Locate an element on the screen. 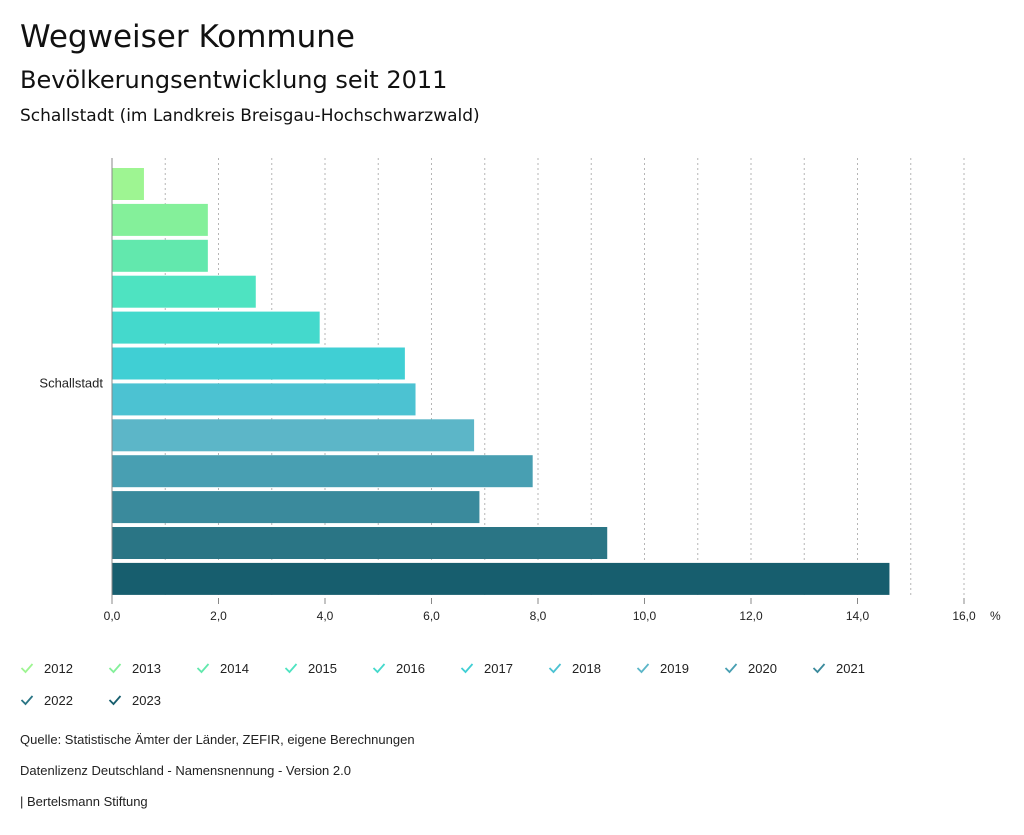 The width and height of the screenshot is (1024, 835). x-tick-label: 10,0 is located at coordinates (645, 616).